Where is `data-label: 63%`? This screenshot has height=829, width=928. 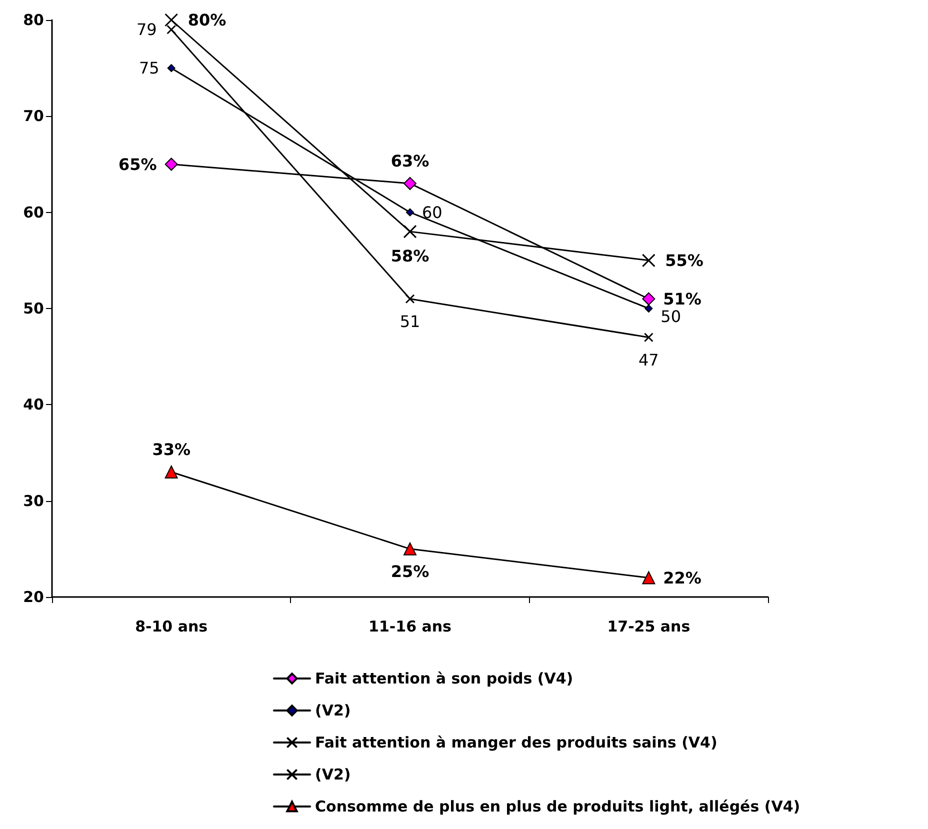
data-label: 63% is located at coordinates (410, 160).